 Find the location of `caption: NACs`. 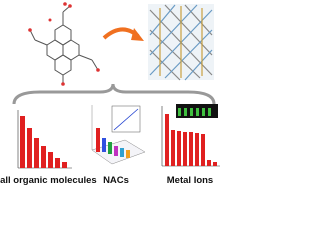

caption: NACs is located at coordinates (116, 180).